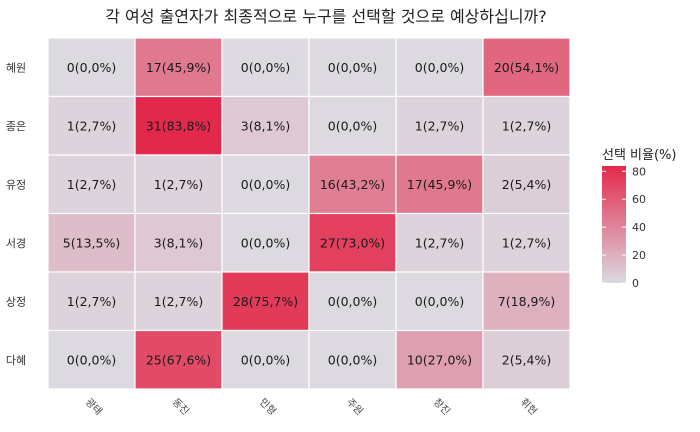  I want to click on x-tick-label: 동진, so click(181, 407).